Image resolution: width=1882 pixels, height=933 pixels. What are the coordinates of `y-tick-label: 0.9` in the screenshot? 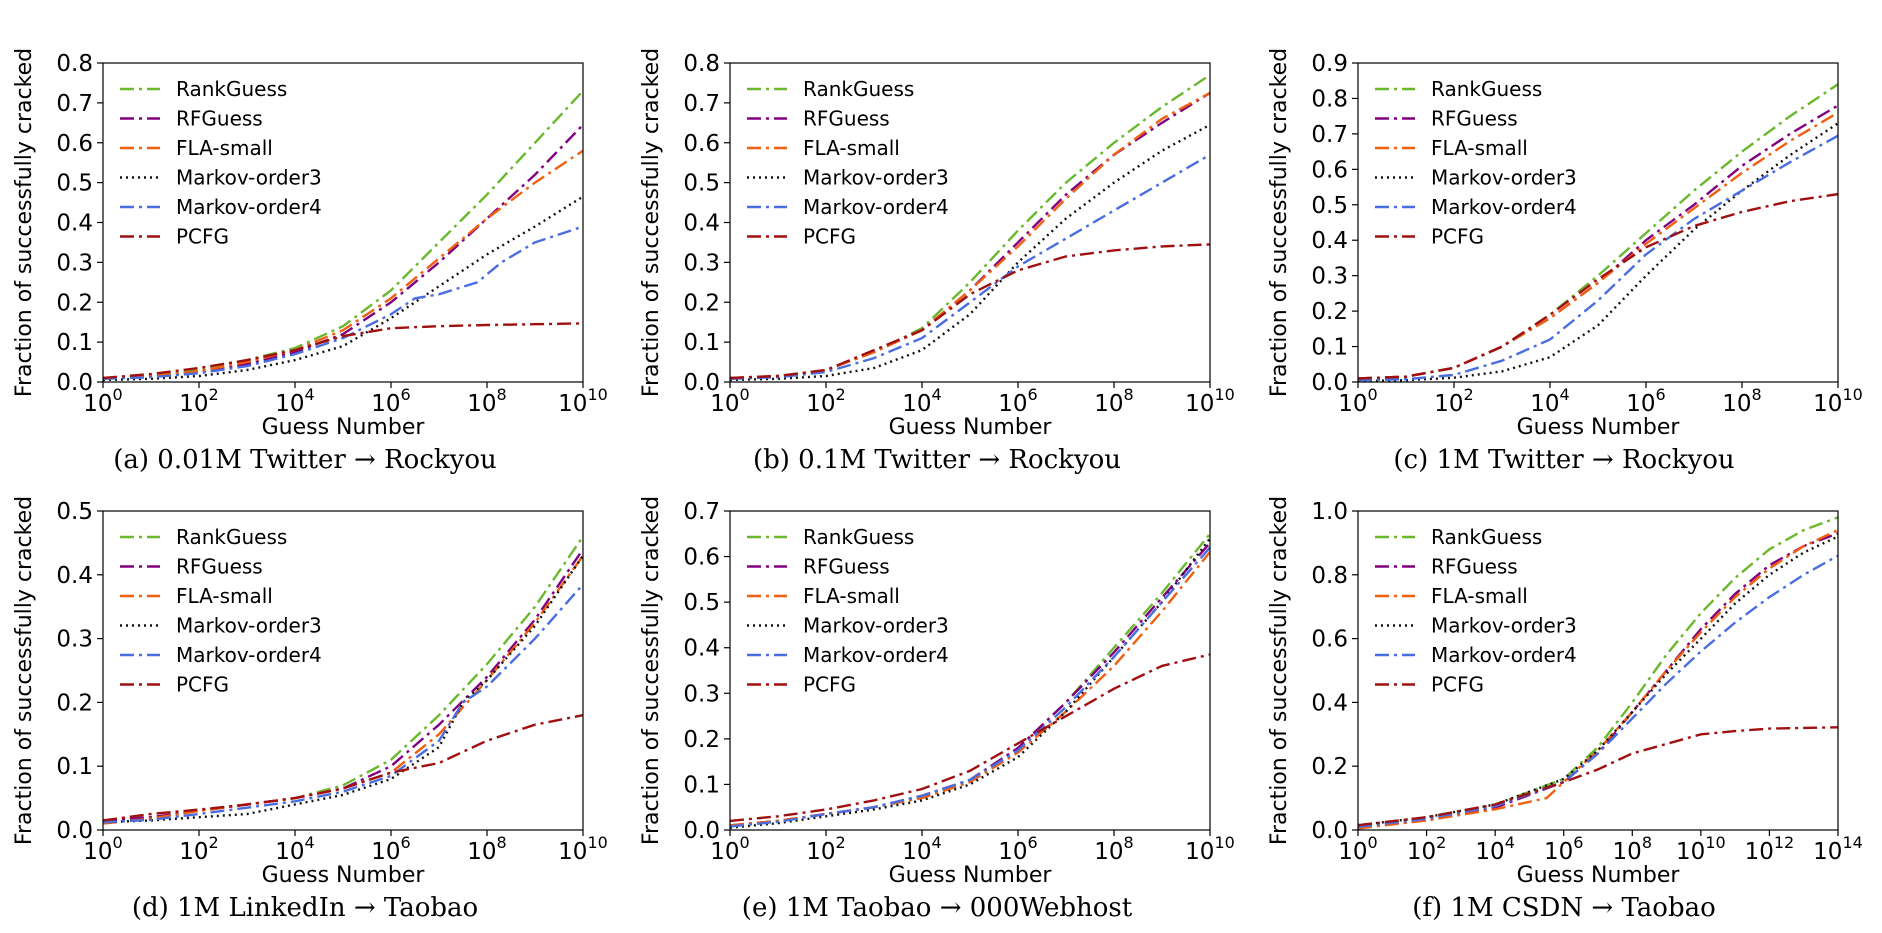 It's located at (1329, 64).